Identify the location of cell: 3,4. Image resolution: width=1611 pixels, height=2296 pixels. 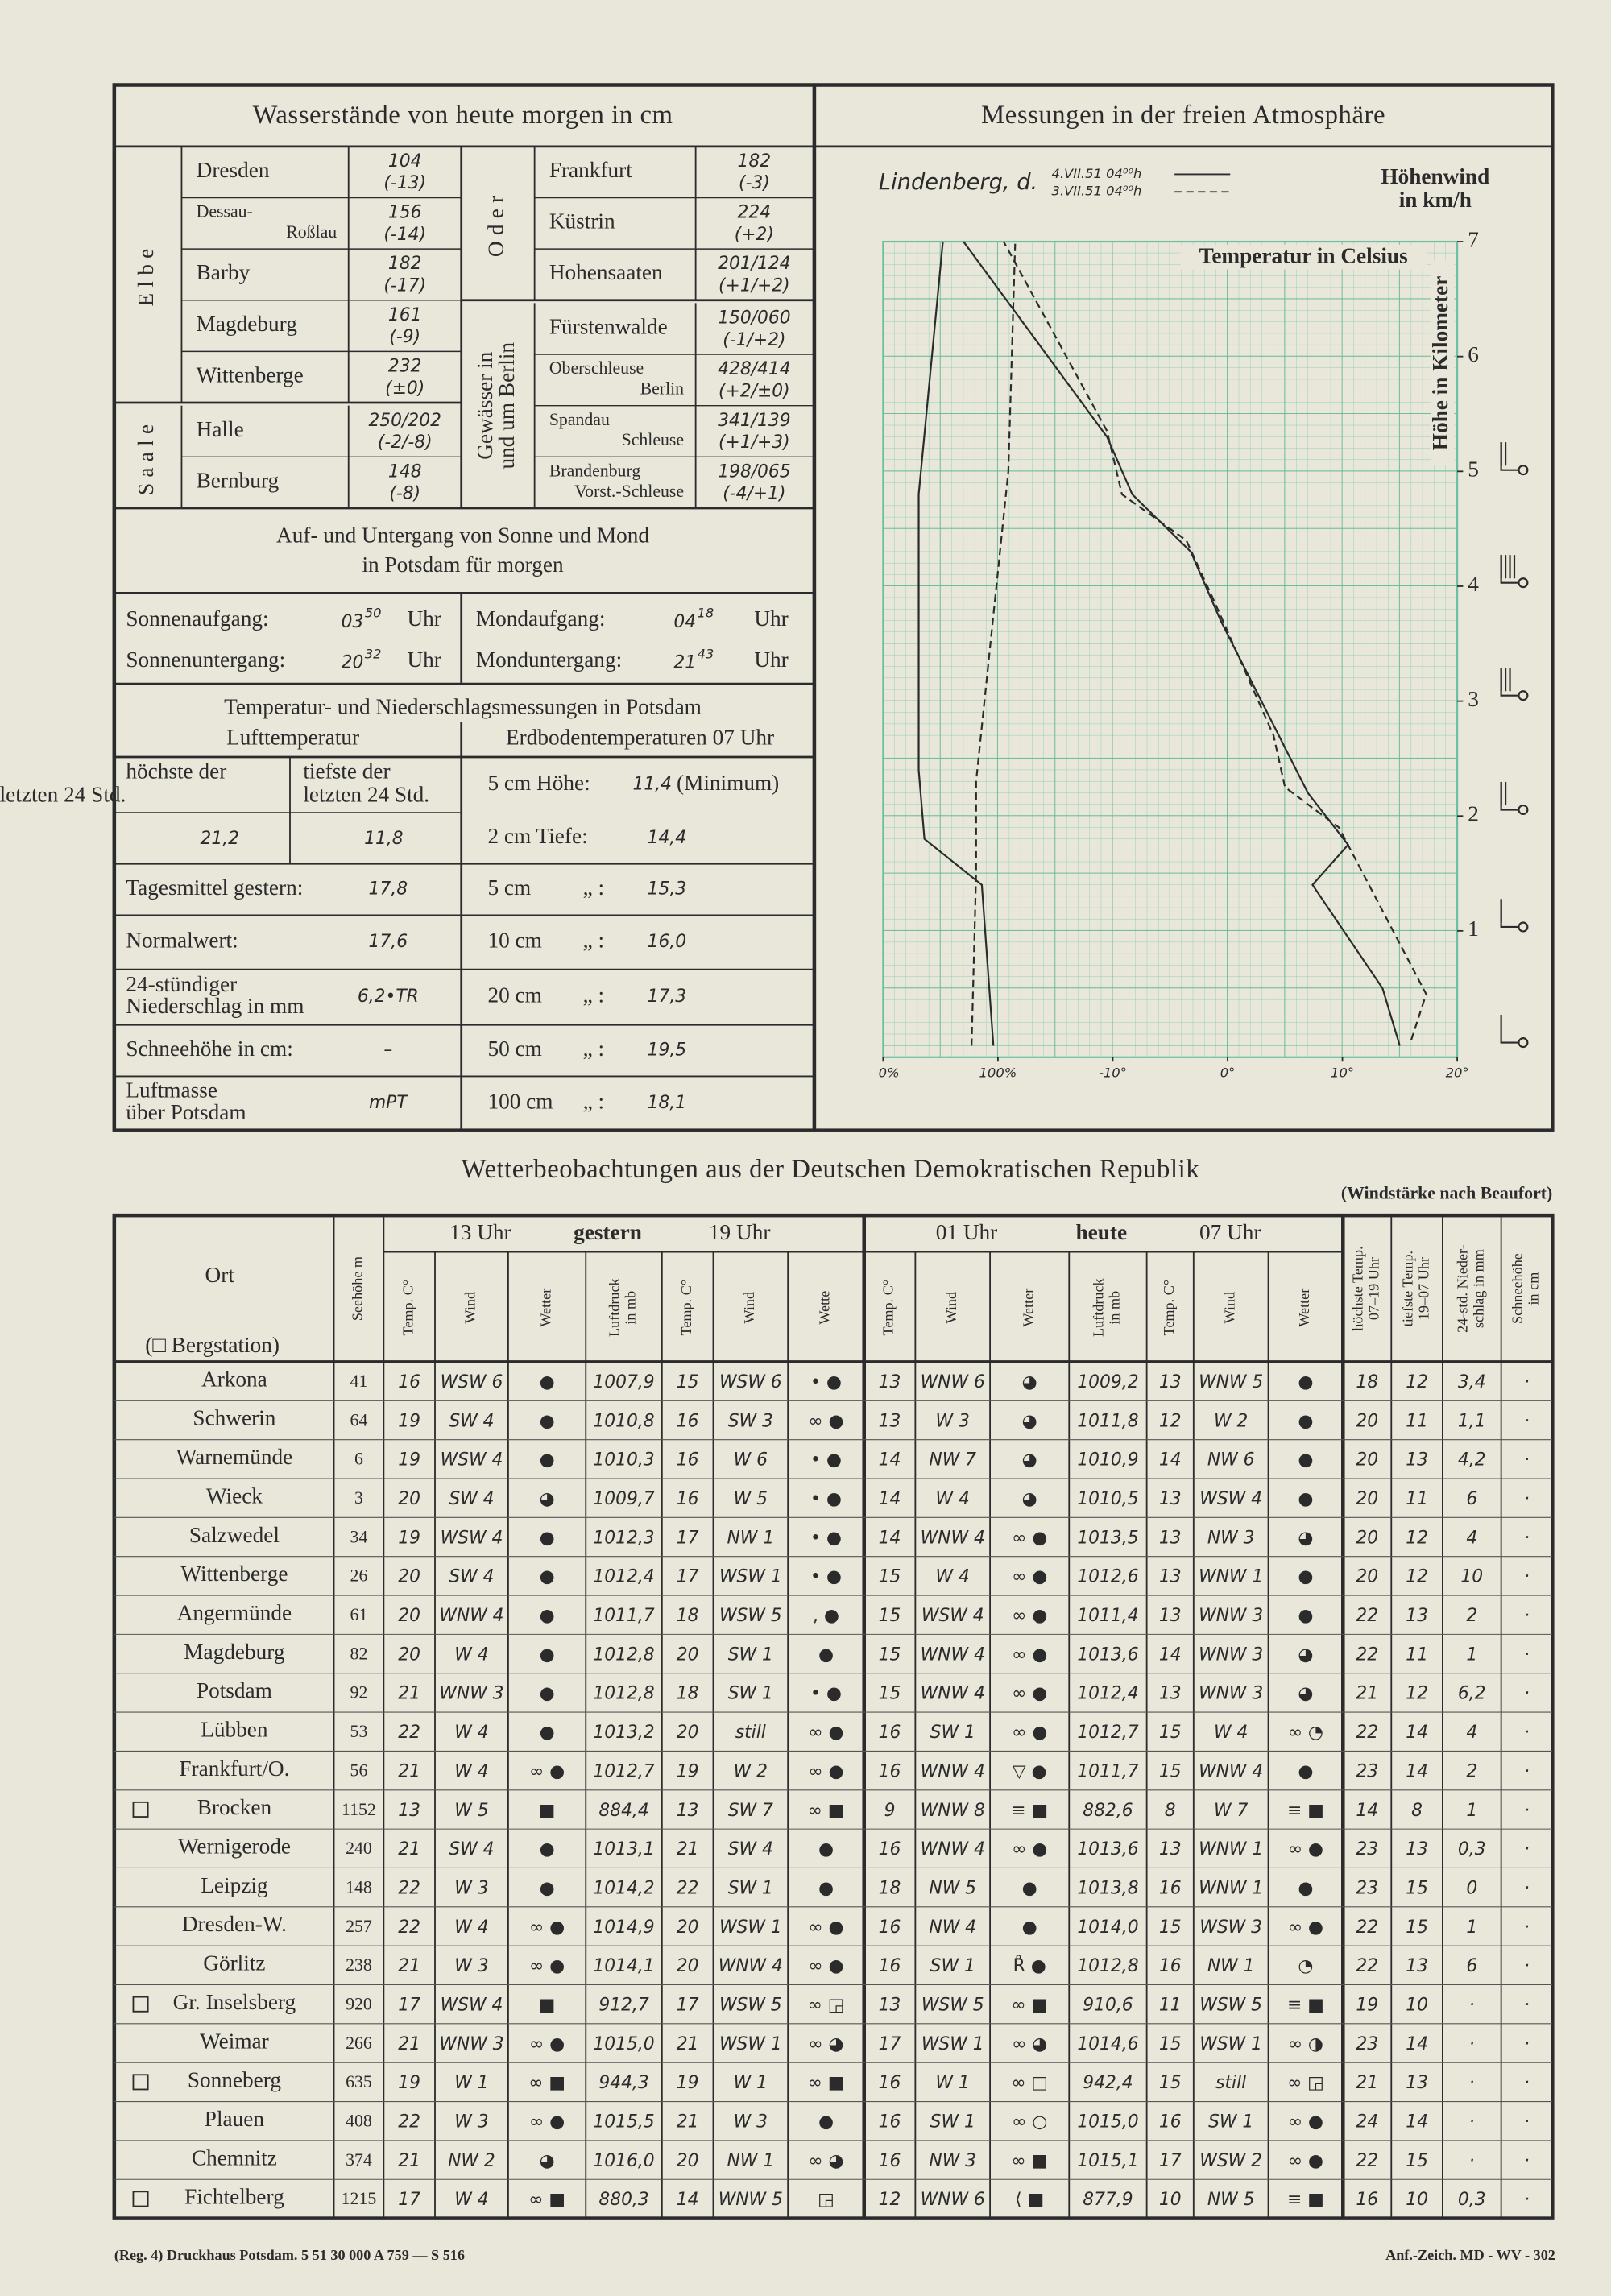
(1472, 1382).